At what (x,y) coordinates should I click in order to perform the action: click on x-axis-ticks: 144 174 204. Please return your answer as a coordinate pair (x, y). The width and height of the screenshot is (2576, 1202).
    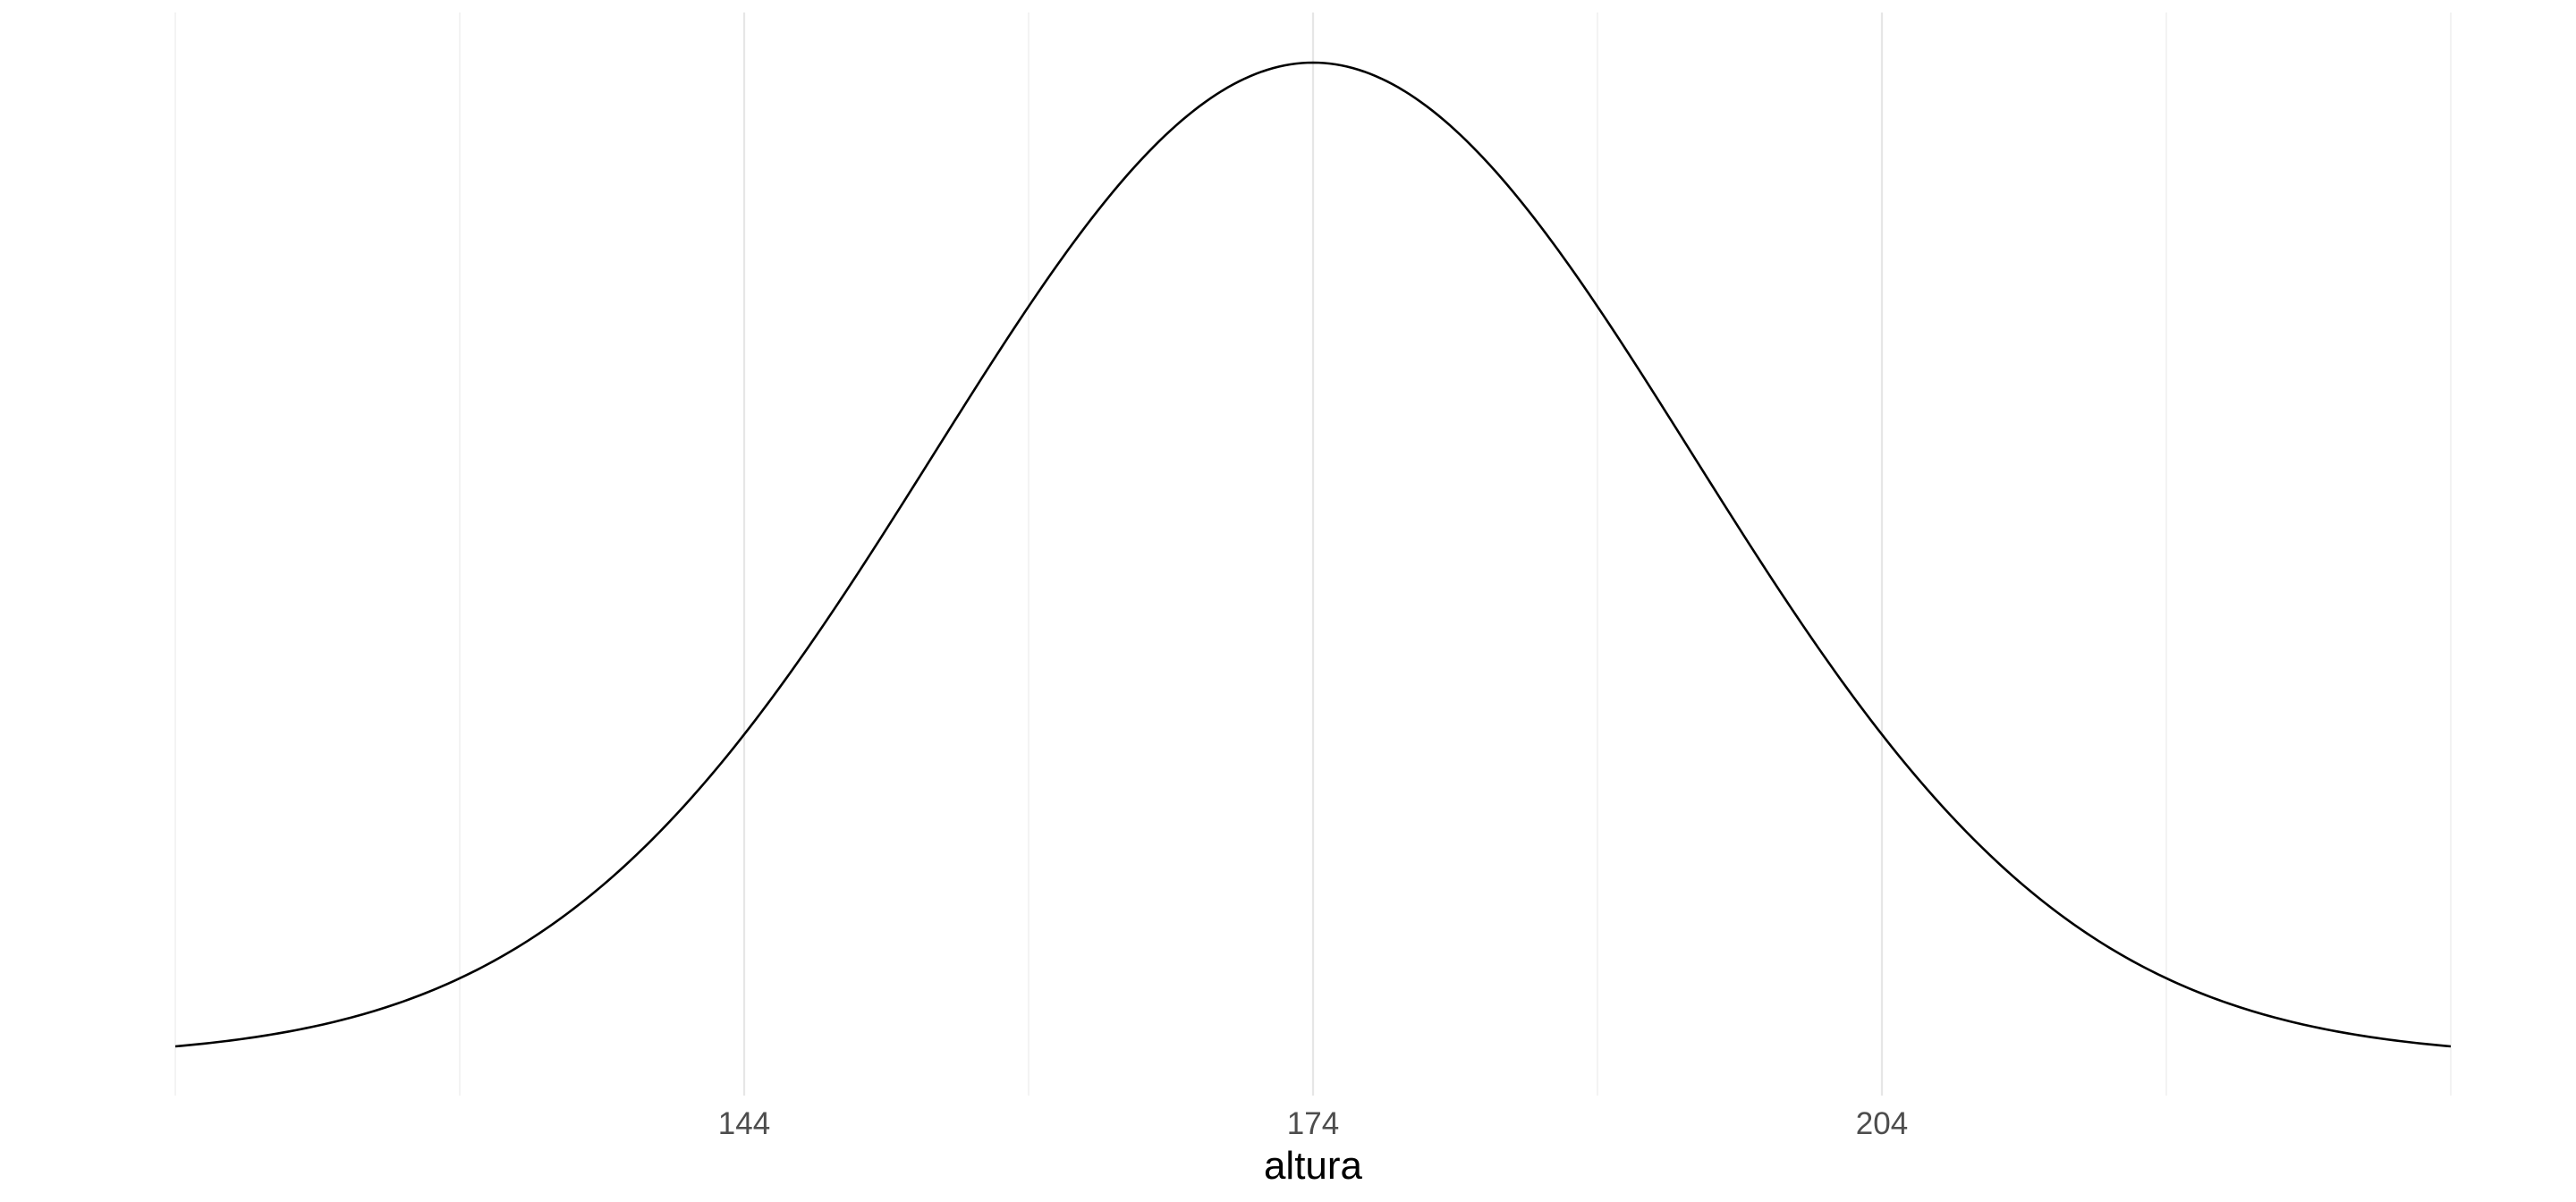
    Looking at the image, I should click on (1313, 1123).